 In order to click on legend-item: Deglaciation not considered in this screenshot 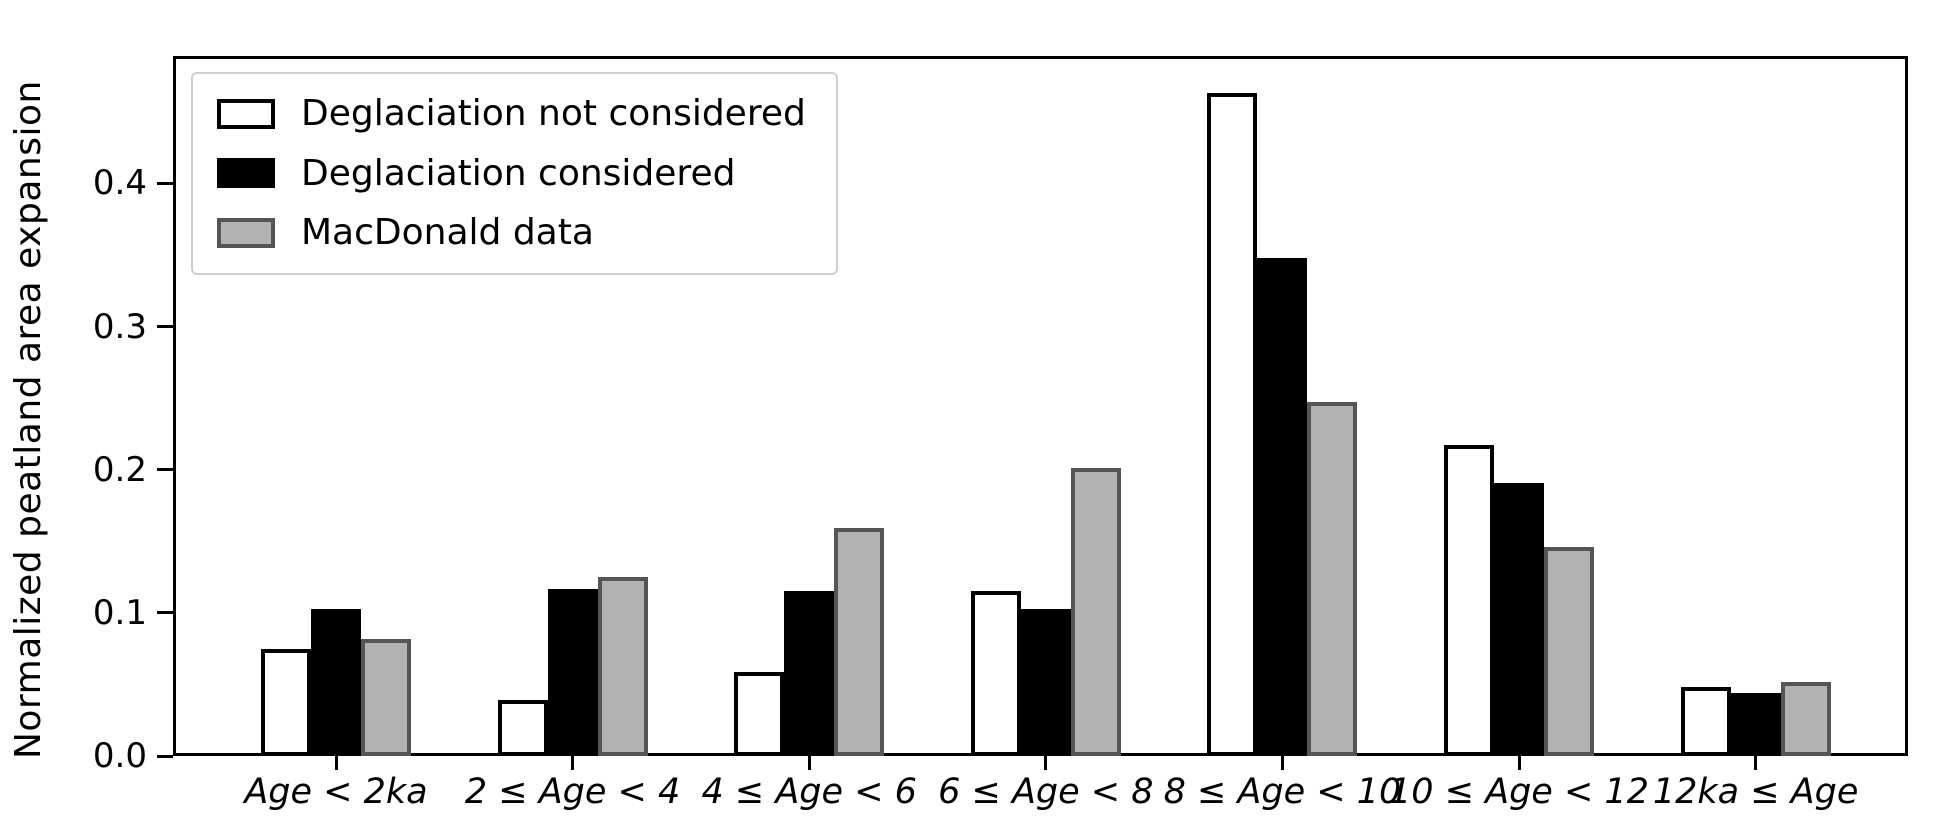, I will do `click(511, 114)`.